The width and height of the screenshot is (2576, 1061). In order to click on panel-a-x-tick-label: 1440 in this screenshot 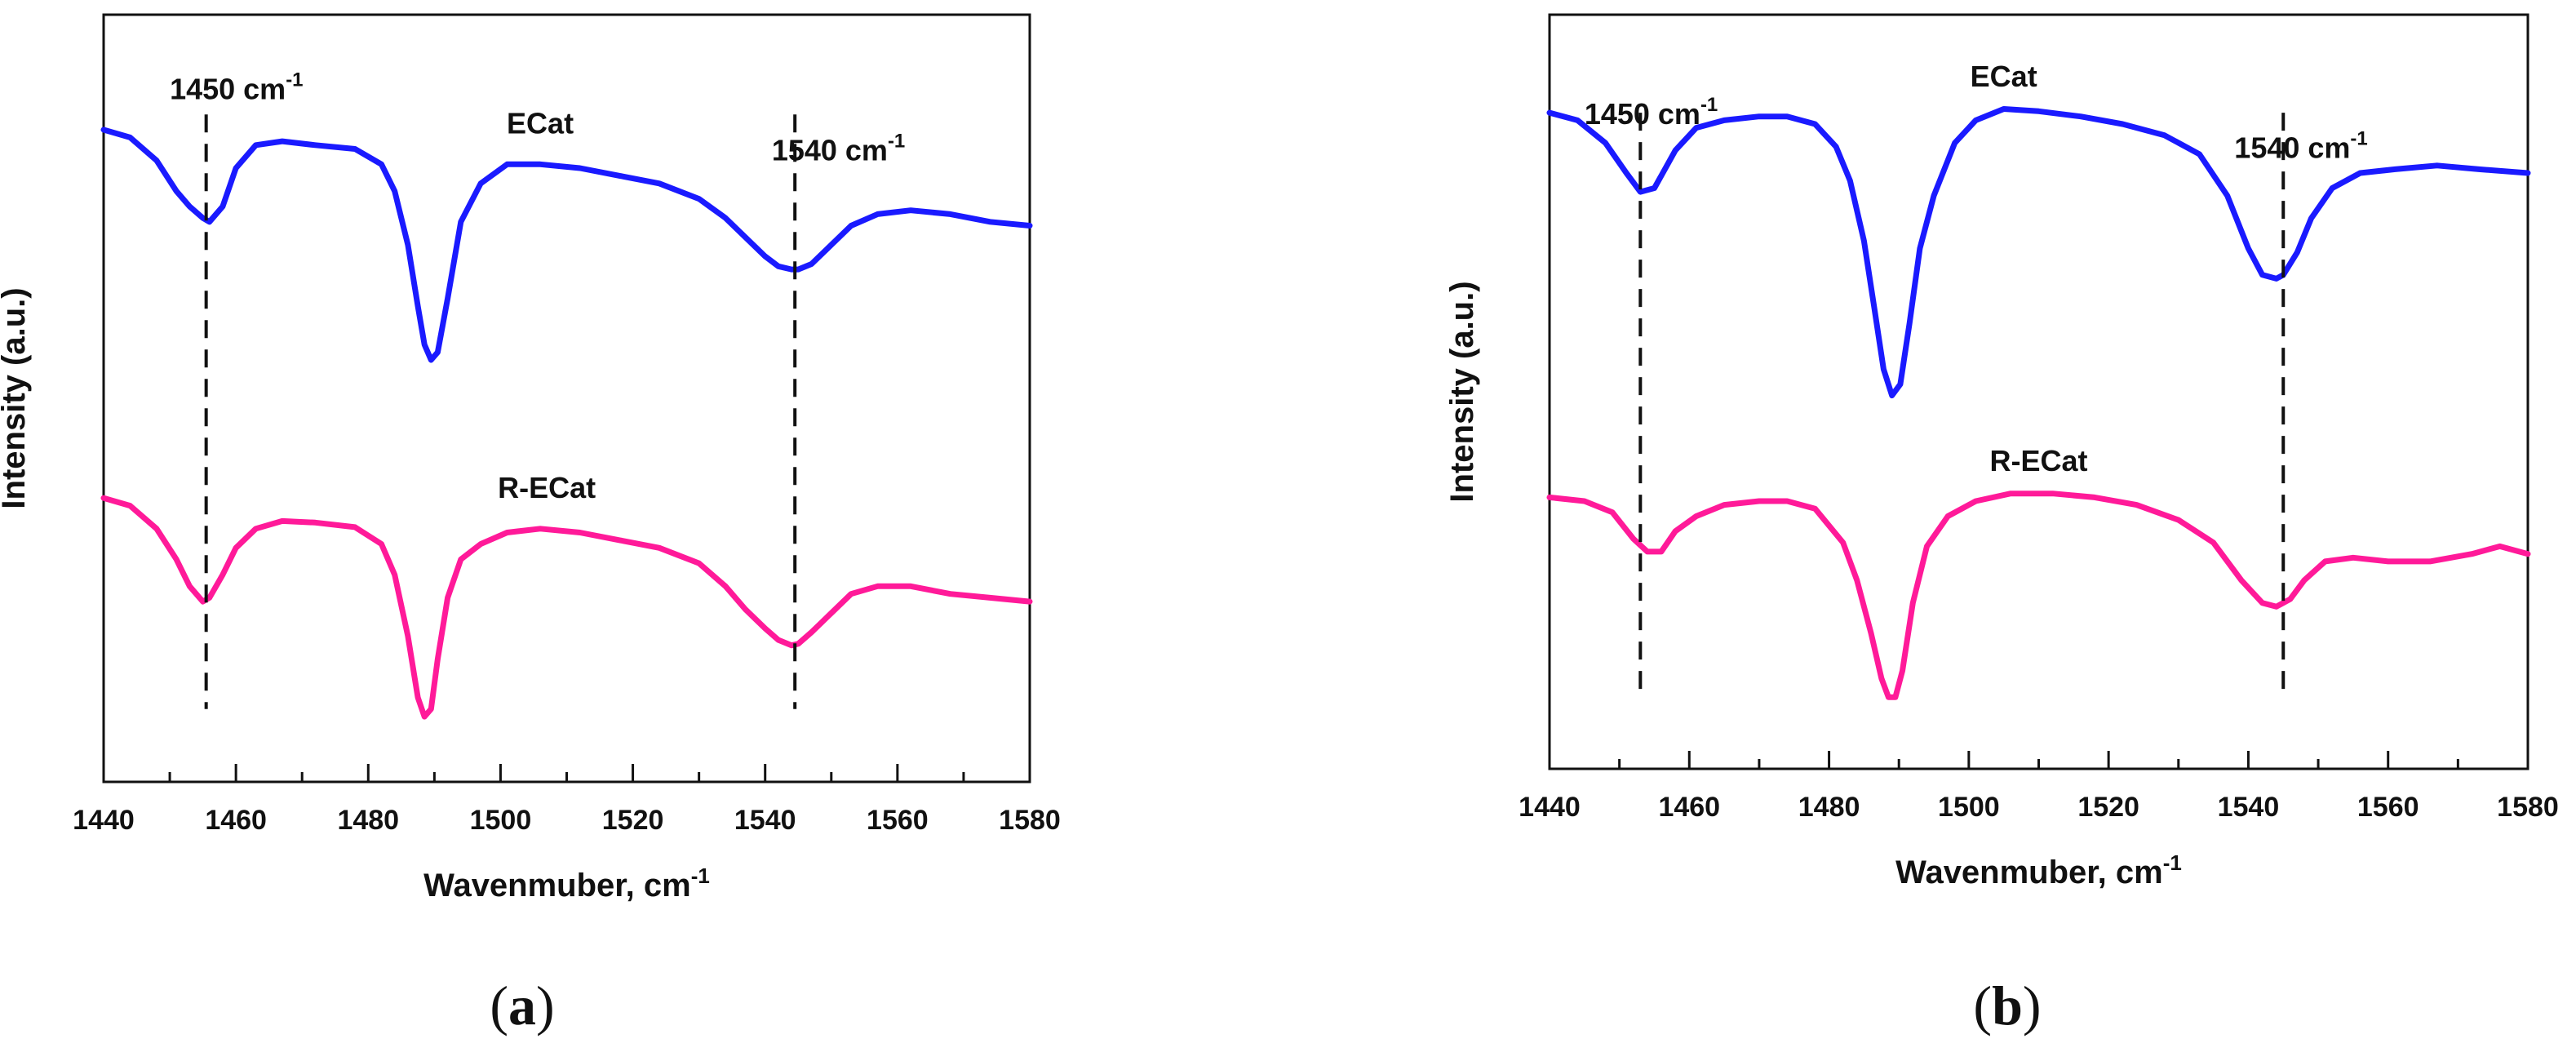, I will do `click(104, 820)`.